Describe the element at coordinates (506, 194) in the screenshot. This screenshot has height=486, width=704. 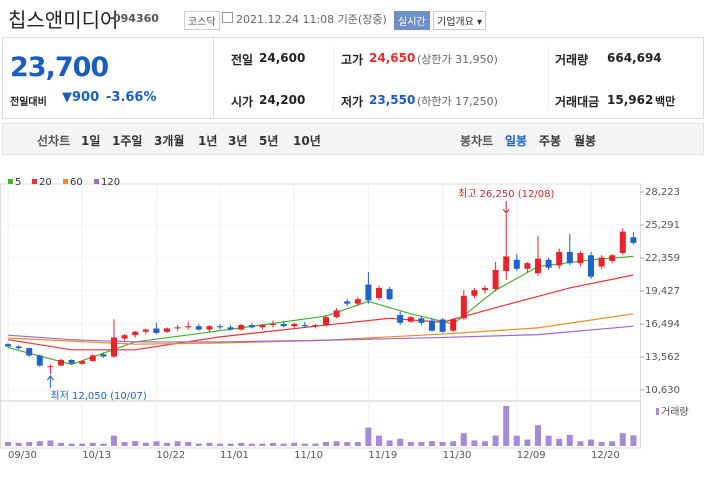
I see `high-annotation: 최고 26,250 (12/08)` at that location.